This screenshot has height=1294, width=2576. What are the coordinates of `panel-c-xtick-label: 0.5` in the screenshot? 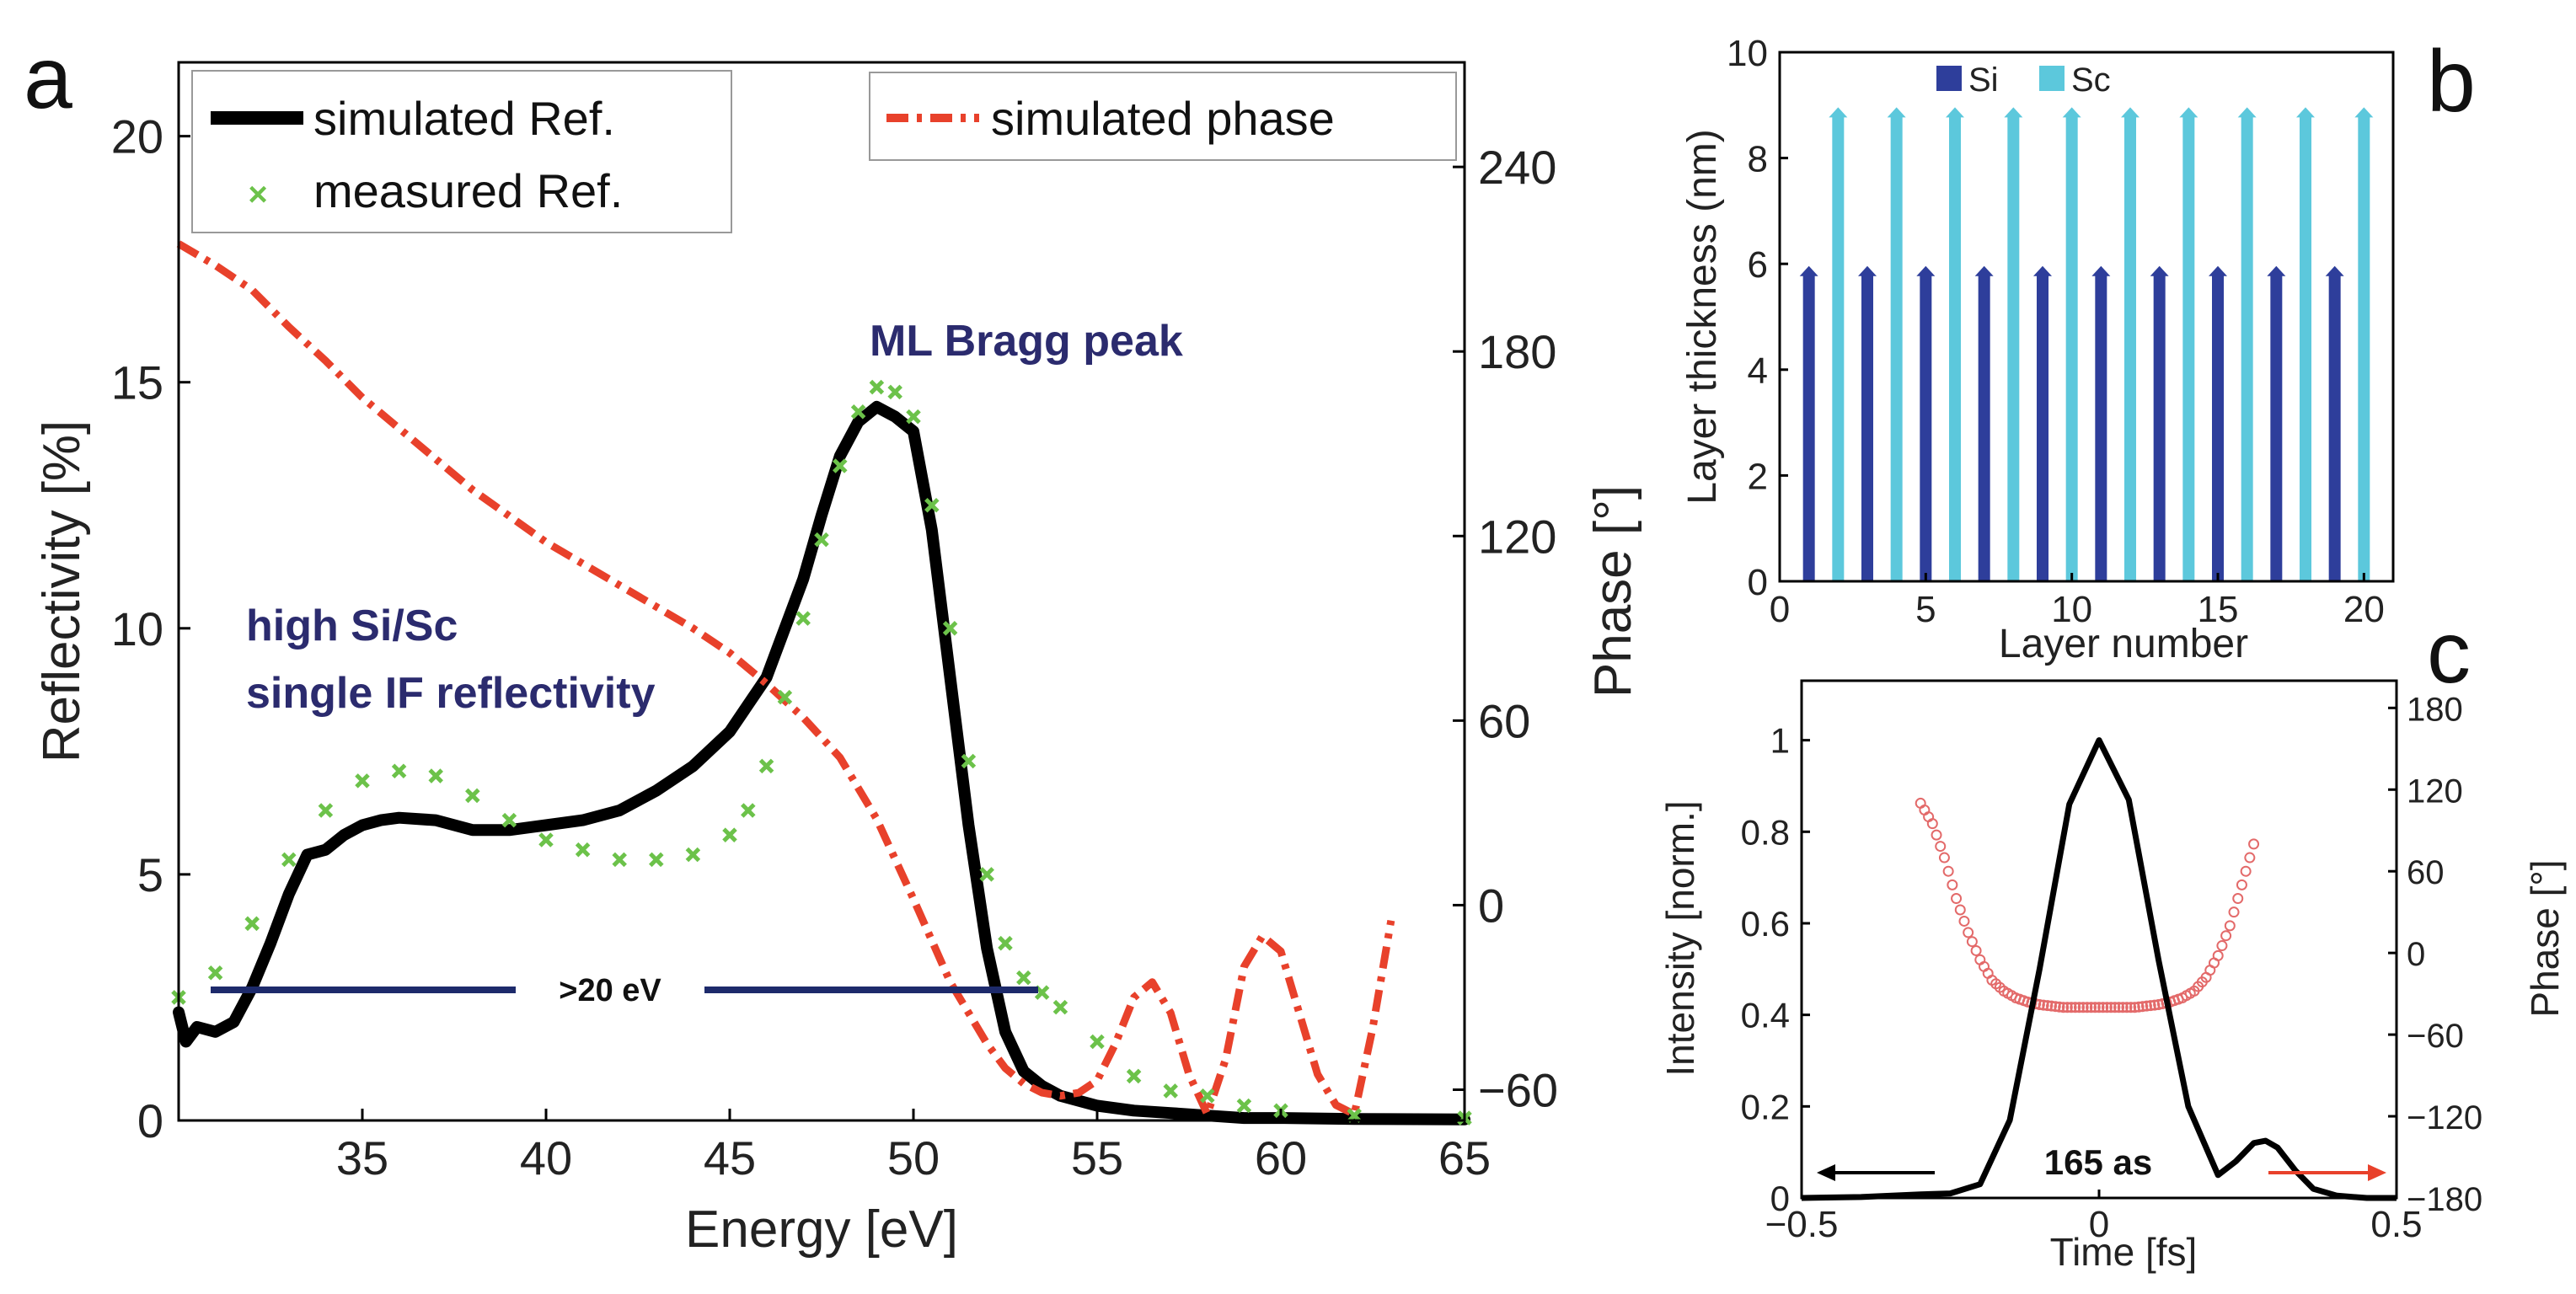 It's located at (2396, 1224).